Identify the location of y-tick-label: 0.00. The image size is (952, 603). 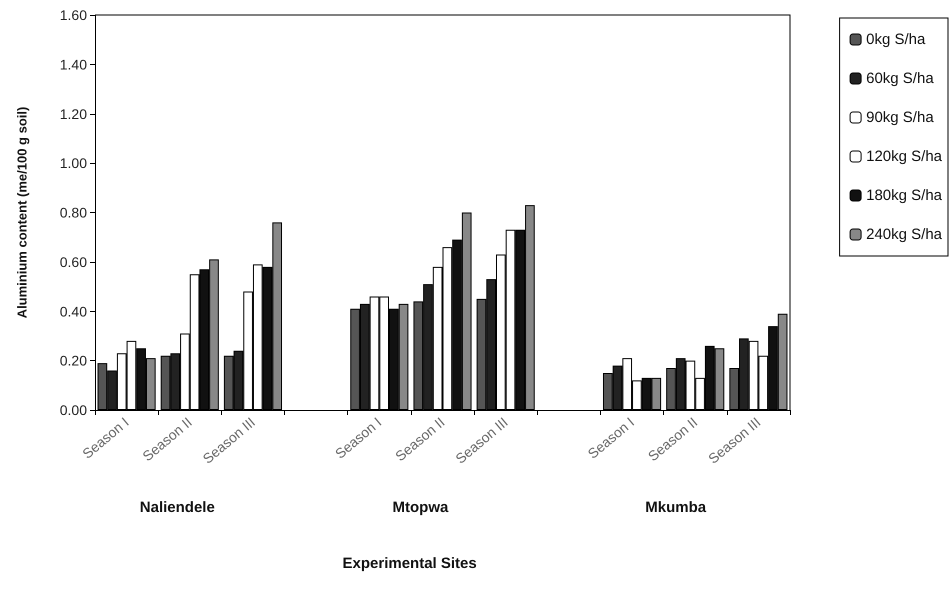
(74, 410).